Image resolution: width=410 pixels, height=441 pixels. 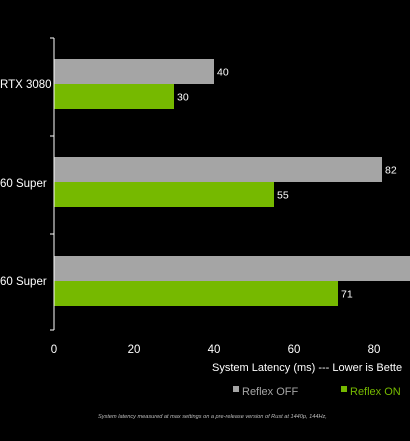 What do you see at coordinates (307, 368) in the screenshot?
I see `x-axis-title: System Latency (ms) --- Lower is Bette` at bounding box center [307, 368].